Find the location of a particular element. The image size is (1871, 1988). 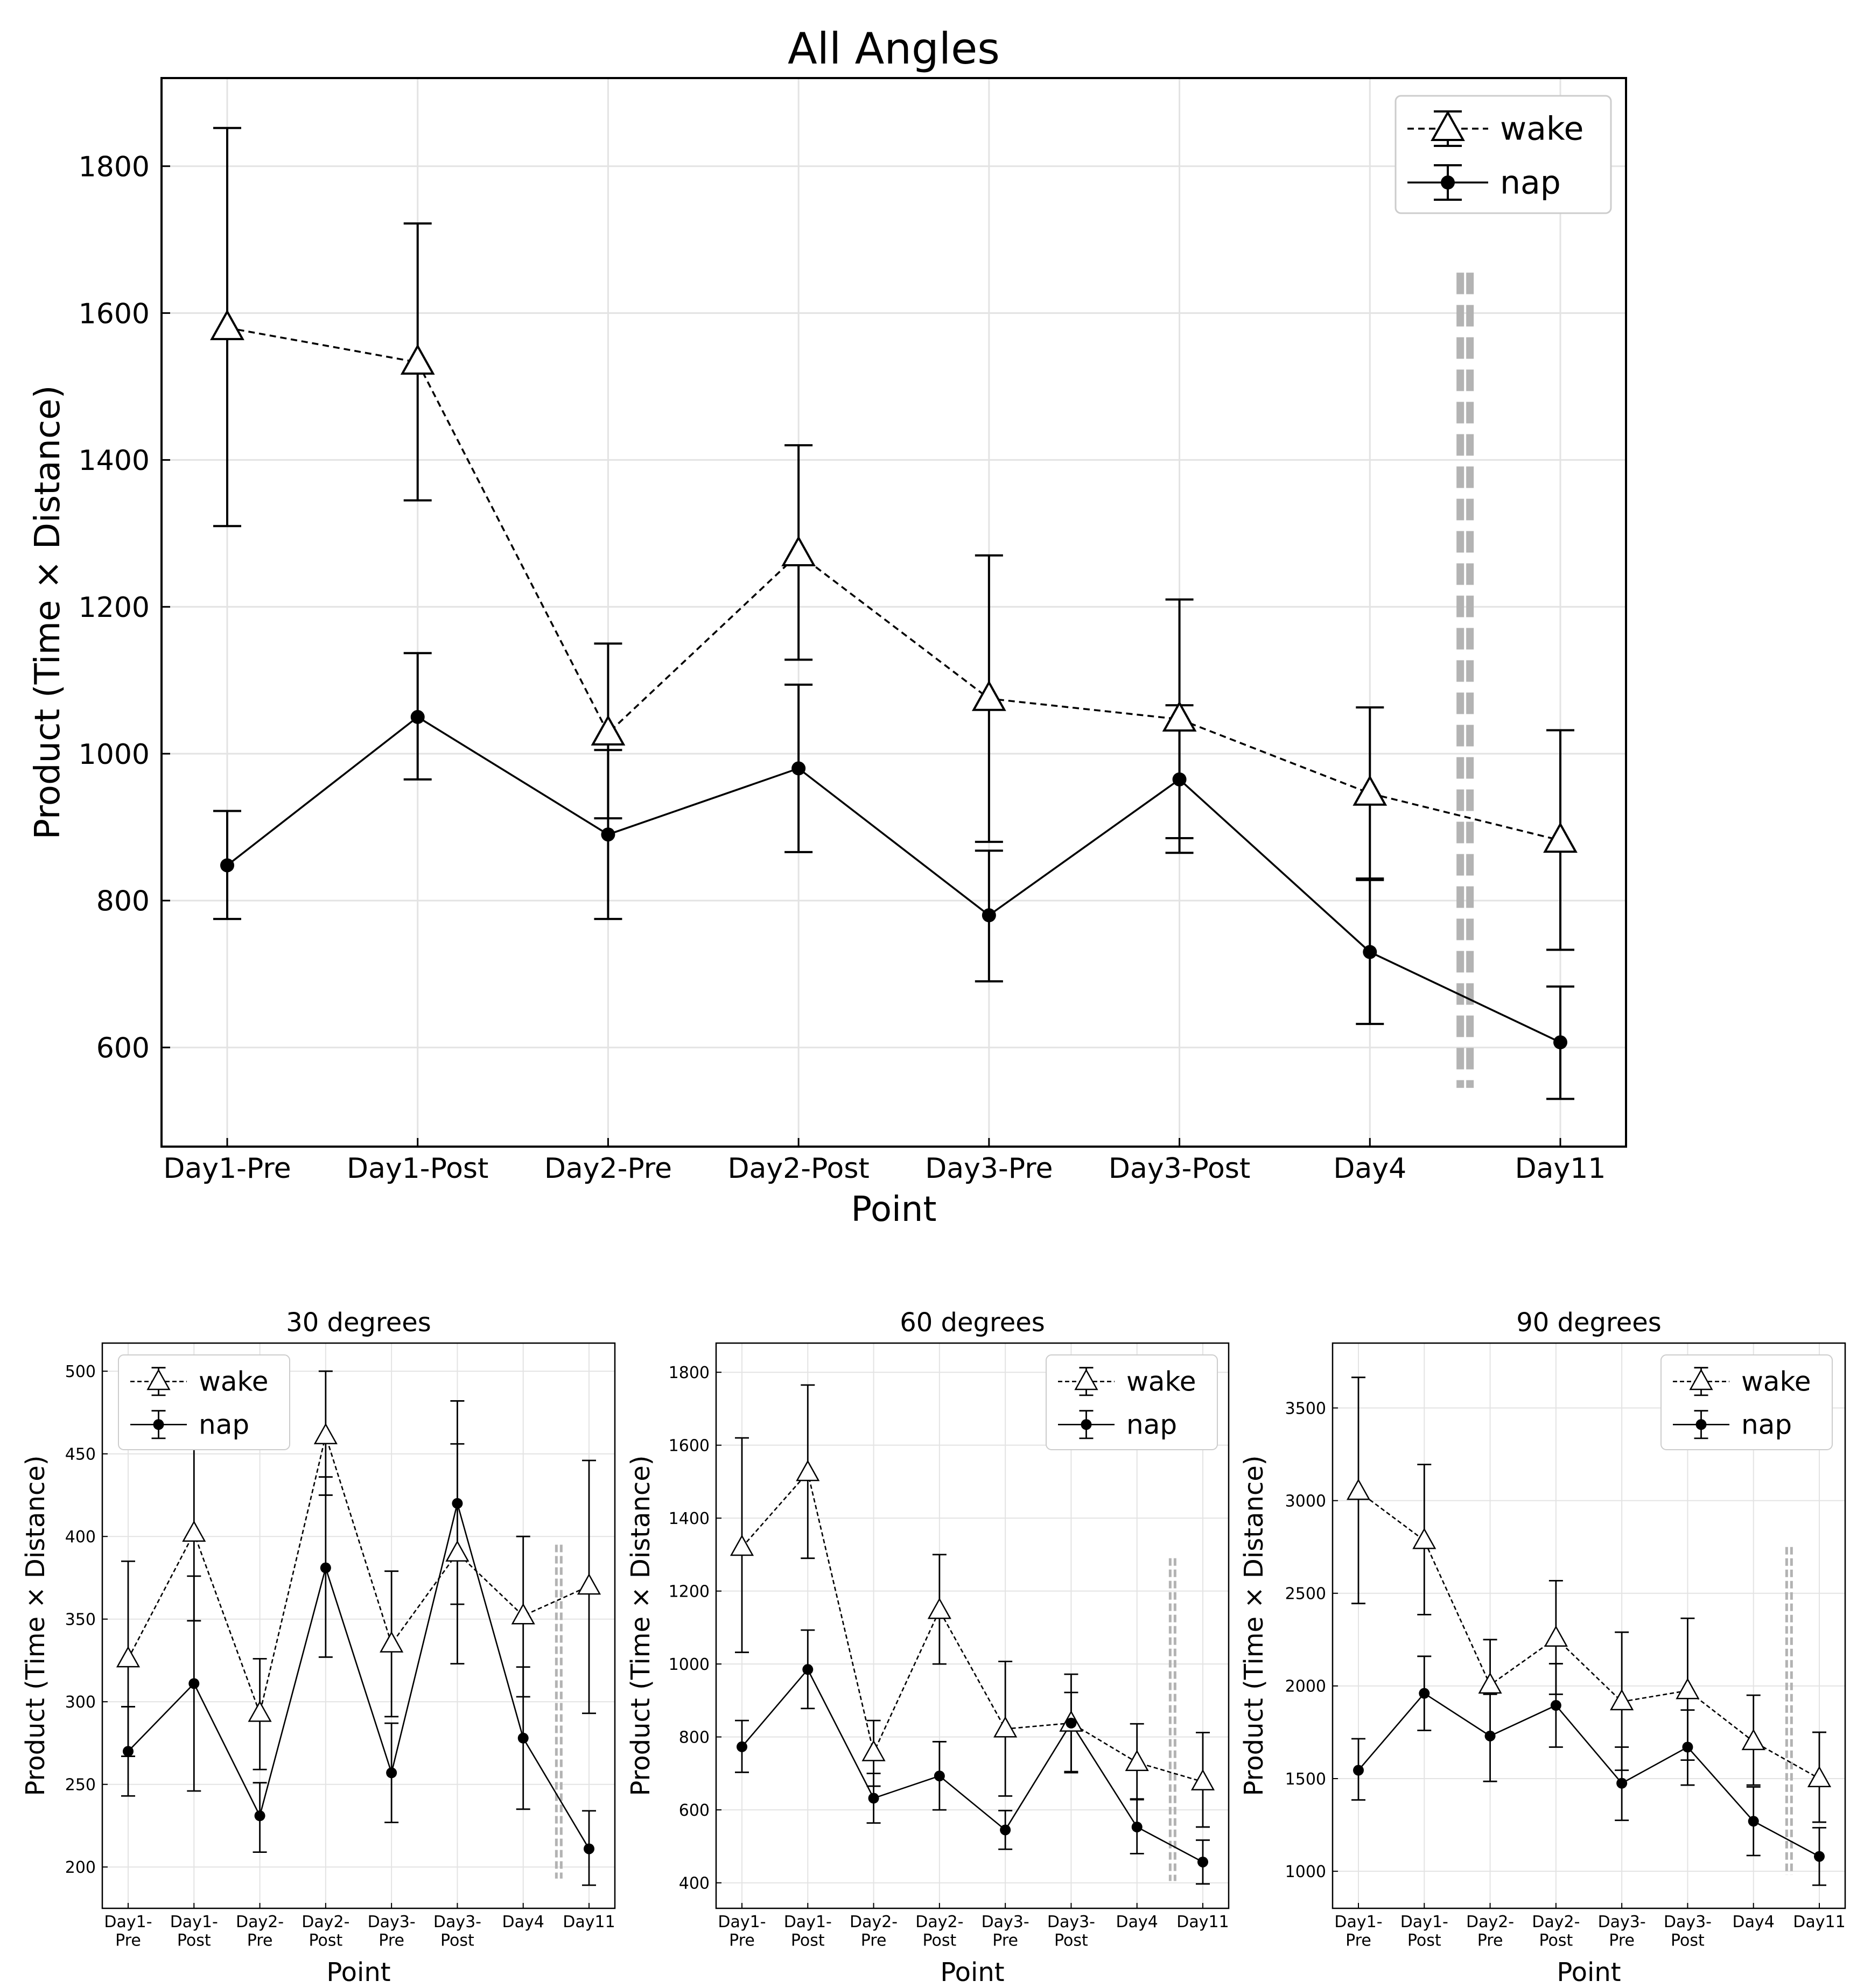

y-tick-label: 250 is located at coordinates (80, 1786).